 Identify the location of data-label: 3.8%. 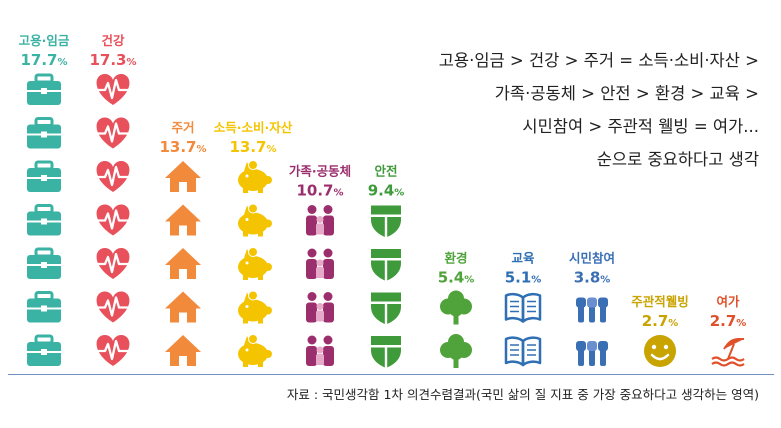
(592, 278).